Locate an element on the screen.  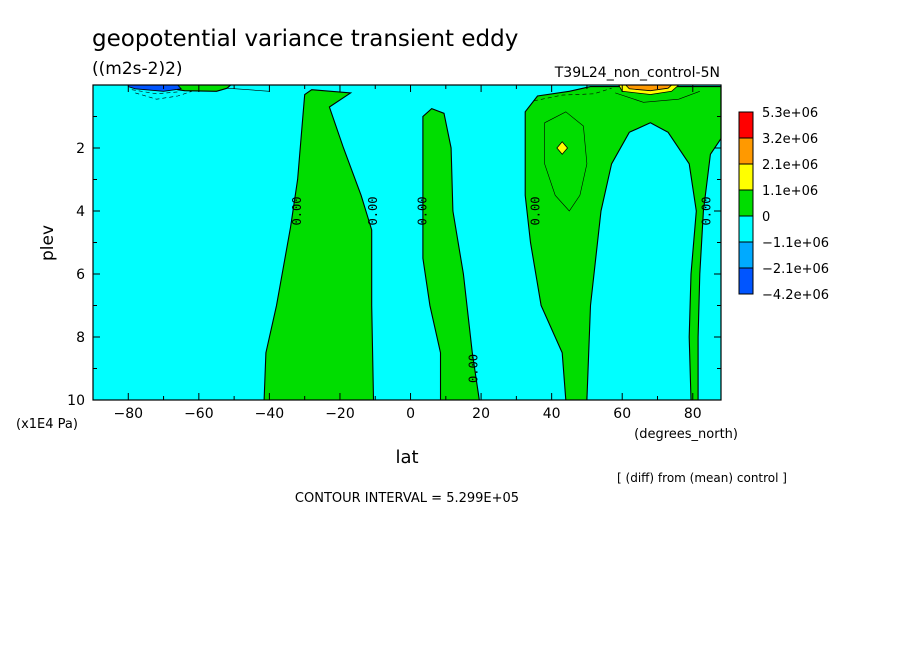
y-tick-label-2: 6 is located at coordinates (80, 275).